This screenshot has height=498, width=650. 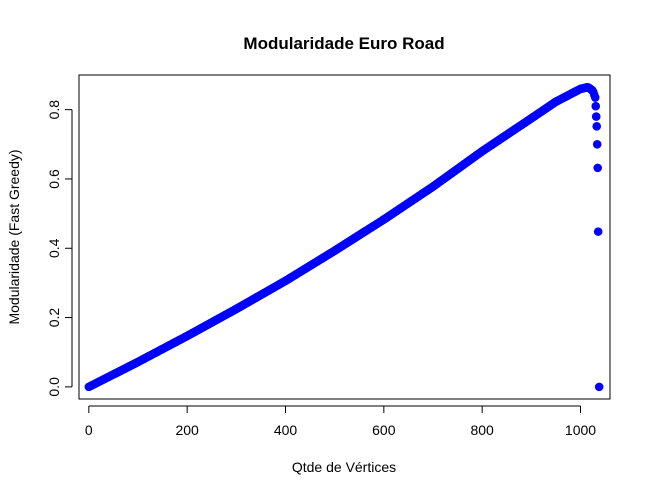 What do you see at coordinates (89, 430) in the screenshot?
I see `x-tick-label: 0` at bounding box center [89, 430].